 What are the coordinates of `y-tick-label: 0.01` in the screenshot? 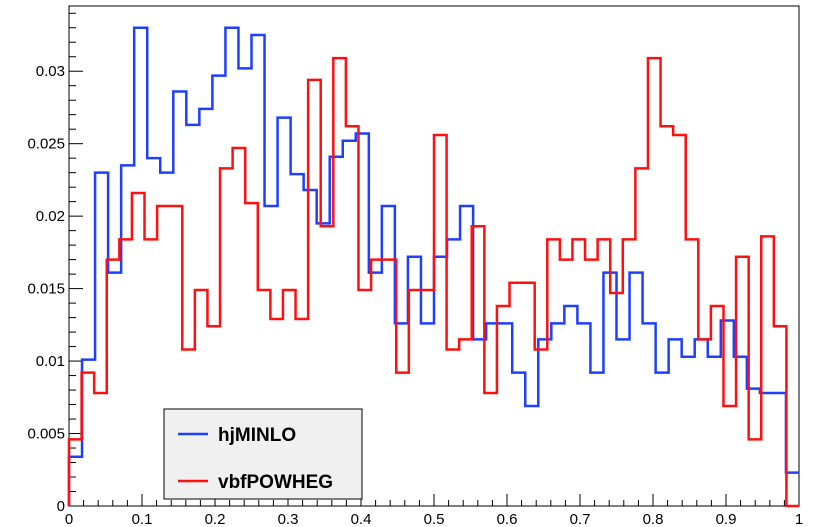 It's located at (50, 361).